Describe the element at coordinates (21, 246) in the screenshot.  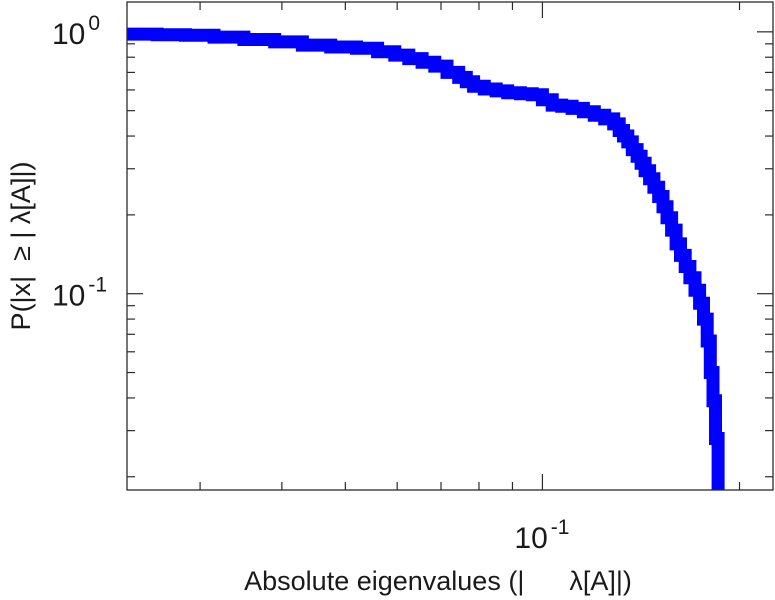
I see `y-axis-label: P(|x| ≥ | λ[A]|)` at that location.